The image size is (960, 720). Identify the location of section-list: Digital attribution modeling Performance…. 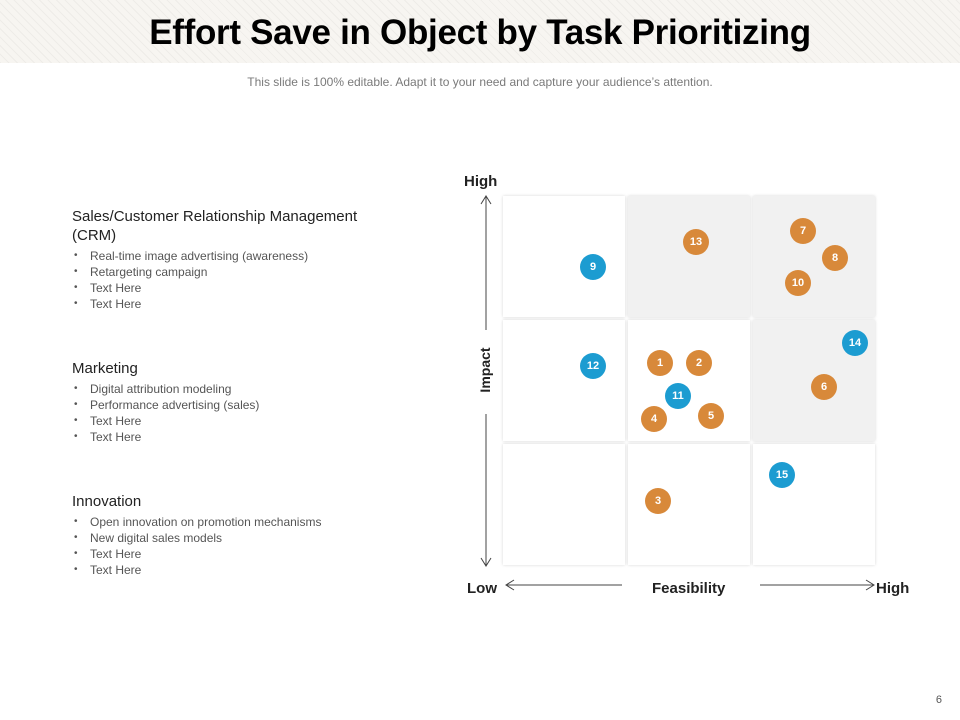
(237, 413).